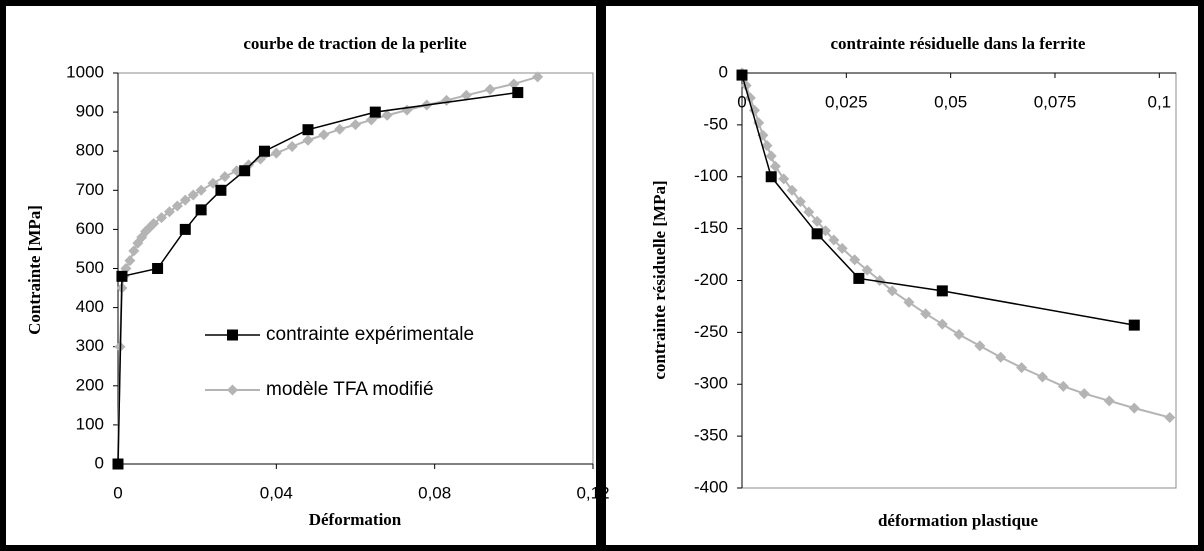 This screenshot has width=1204, height=551. I want to click on y-tick-label: 400, so click(90, 306).